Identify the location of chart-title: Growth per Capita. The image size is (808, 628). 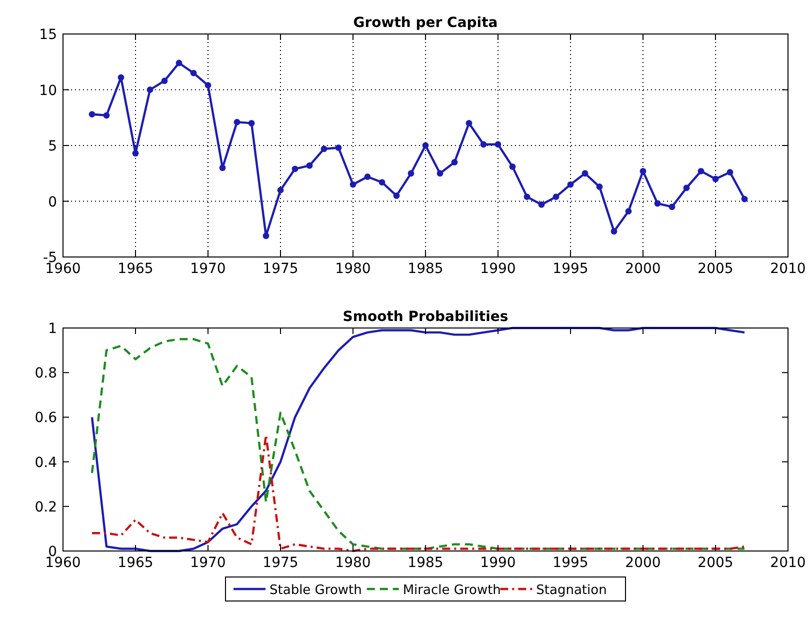
(425, 23).